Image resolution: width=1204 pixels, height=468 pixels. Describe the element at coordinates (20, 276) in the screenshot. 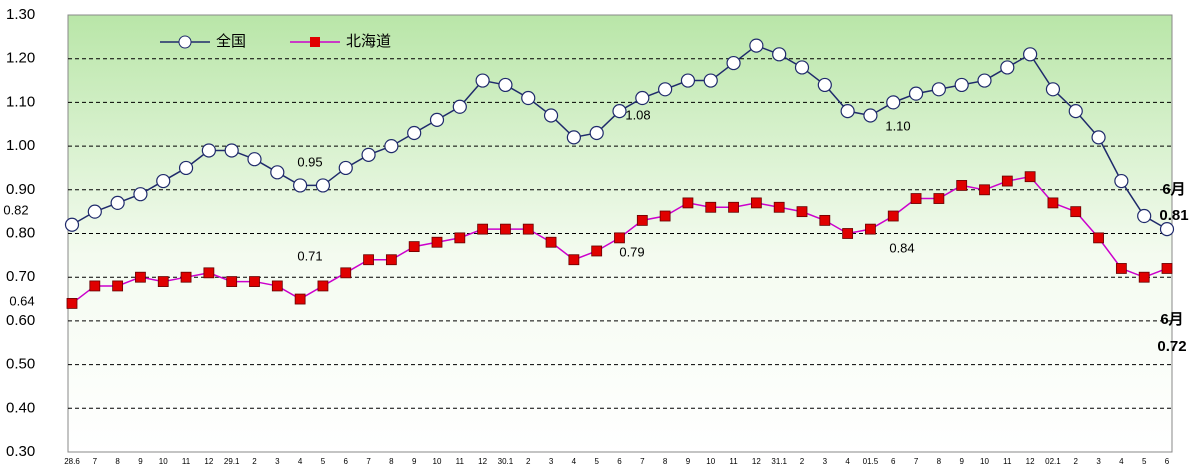

I see `y-tick-label: 0.70` at that location.